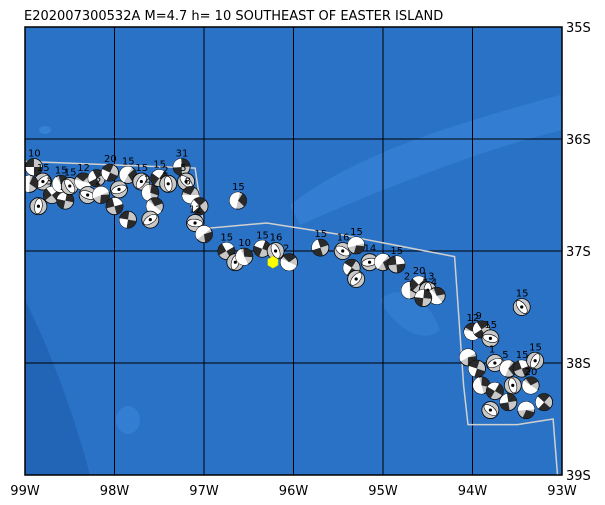 This screenshot has height=505, width=605. What do you see at coordinates (578, 252) in the screenshot?
I see `latitude-labels: 35S 36S 37S 38S 39S` at bounding box center [578, 252].